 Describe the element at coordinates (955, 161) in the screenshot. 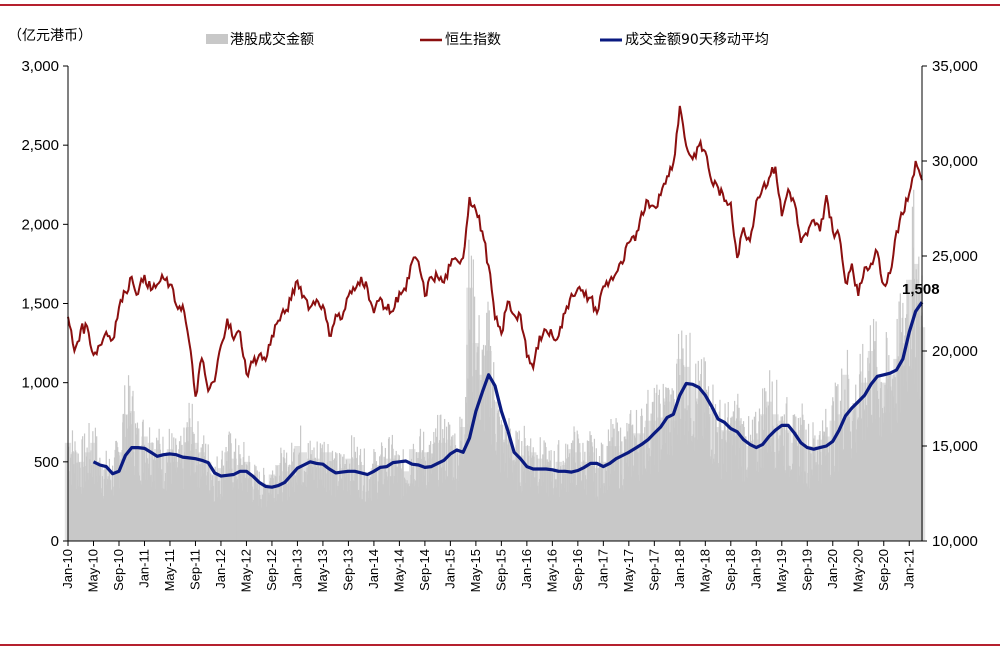

I see `right-y-tick-label: 30,000` at that location.